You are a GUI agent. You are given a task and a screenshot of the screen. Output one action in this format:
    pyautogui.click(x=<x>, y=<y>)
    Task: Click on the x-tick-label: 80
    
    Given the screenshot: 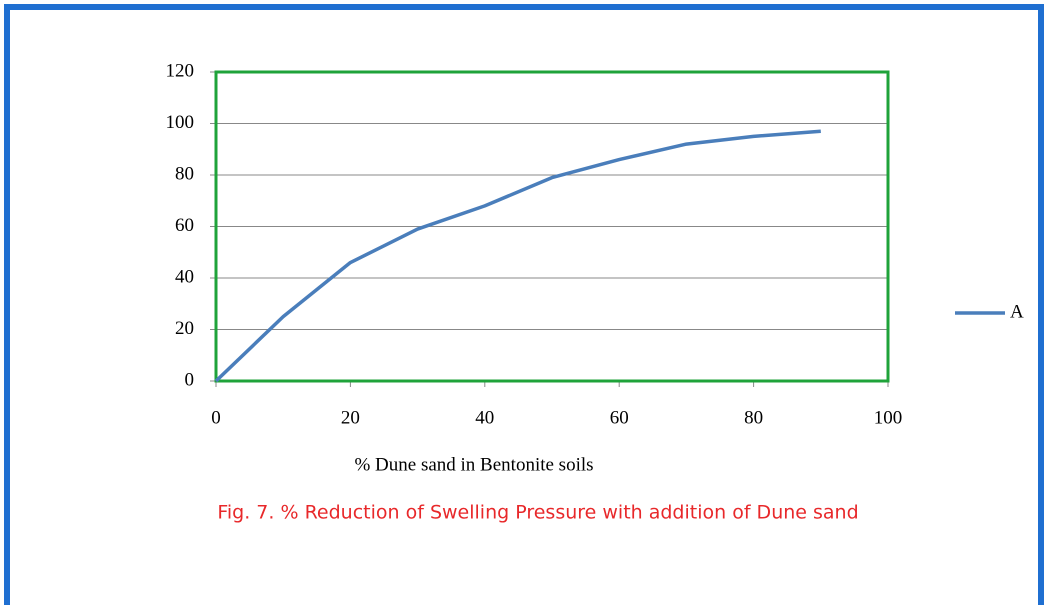 What is the action you would take?
    pyautogui.click(x=753, y=417)
    